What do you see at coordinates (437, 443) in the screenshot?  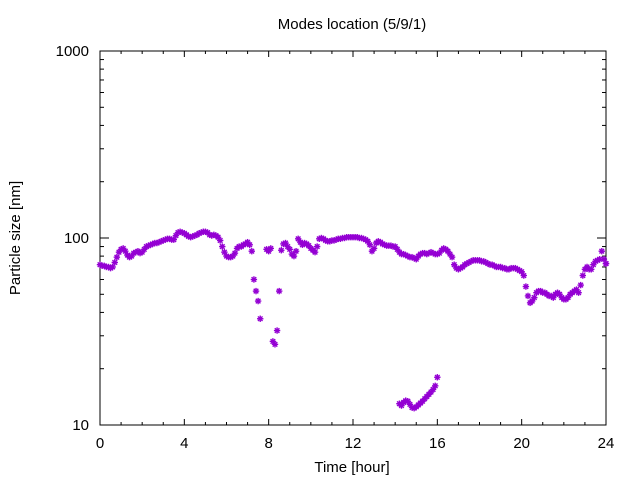 I see `x-tick-label: 16` at bounding box center [437, 443].